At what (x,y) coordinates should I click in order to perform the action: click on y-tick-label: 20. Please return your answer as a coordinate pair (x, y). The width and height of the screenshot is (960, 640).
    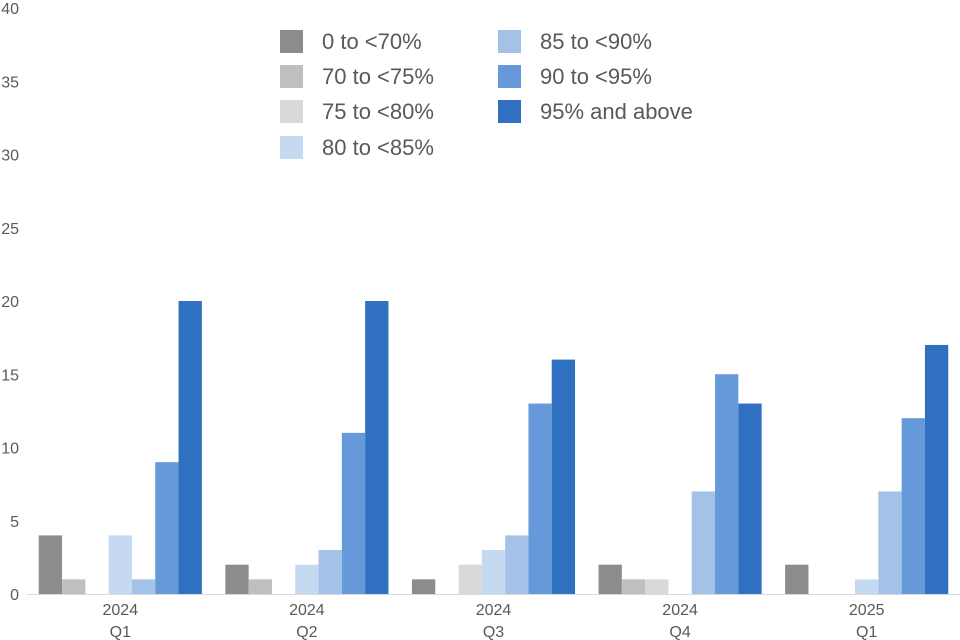
    Looking at the image, I should click on (10, 302).